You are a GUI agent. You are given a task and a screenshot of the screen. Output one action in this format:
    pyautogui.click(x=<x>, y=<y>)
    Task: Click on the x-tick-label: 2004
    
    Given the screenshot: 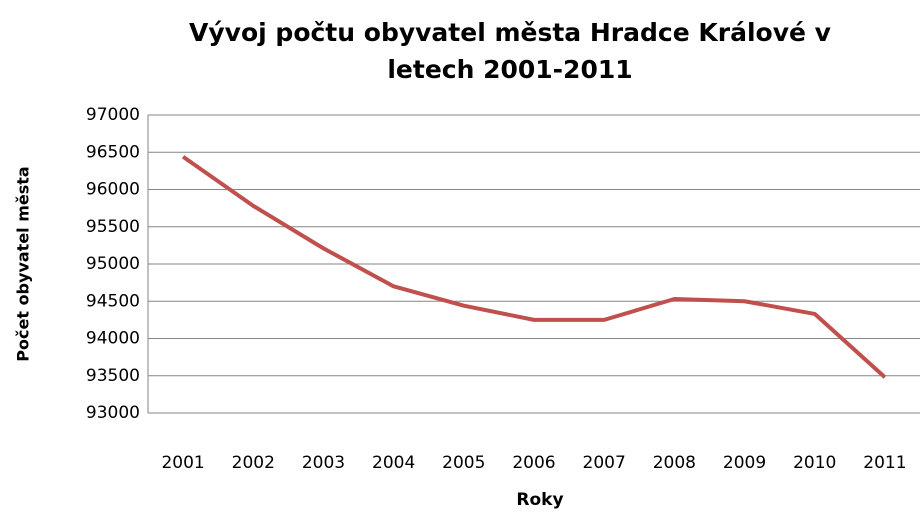 What is the action you would take?
    pyautogui.click(x=393, y=463)
    